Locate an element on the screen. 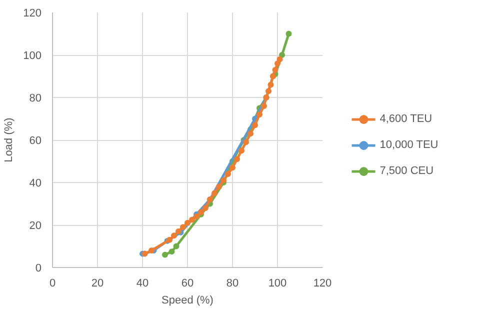 Image resolution: width=485 pixels, height=336 pixels. y-axis-title: Load (%) is located at coordinates (9, 140).